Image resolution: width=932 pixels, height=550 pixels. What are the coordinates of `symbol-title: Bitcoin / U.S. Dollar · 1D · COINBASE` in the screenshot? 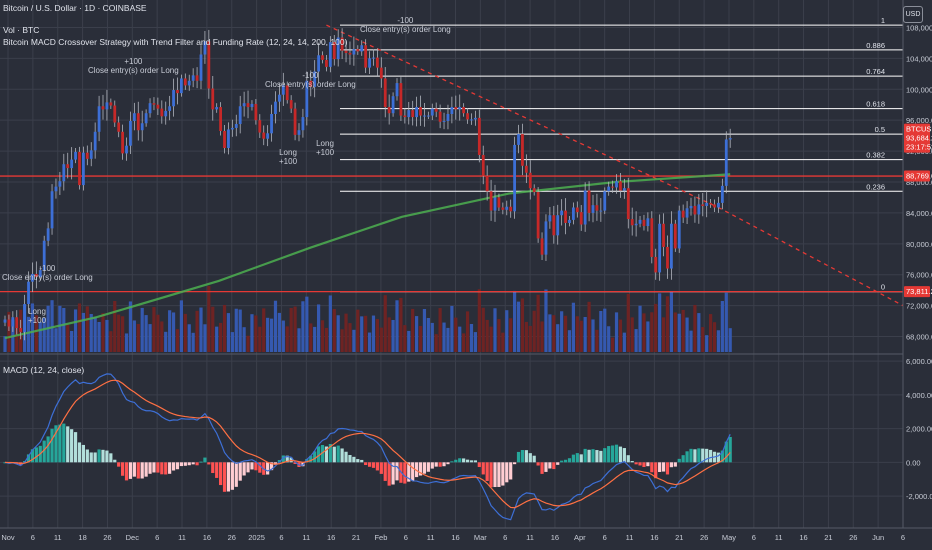 It's located at (75, 8).